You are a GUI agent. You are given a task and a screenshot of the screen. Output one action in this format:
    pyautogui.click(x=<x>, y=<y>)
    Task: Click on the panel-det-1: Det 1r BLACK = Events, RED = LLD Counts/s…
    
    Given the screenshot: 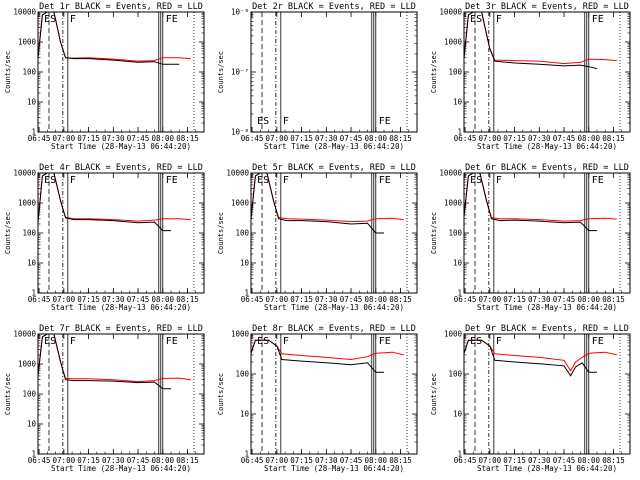 What is the action you would take?
    pyautogui.click(x=104, y=76)
    